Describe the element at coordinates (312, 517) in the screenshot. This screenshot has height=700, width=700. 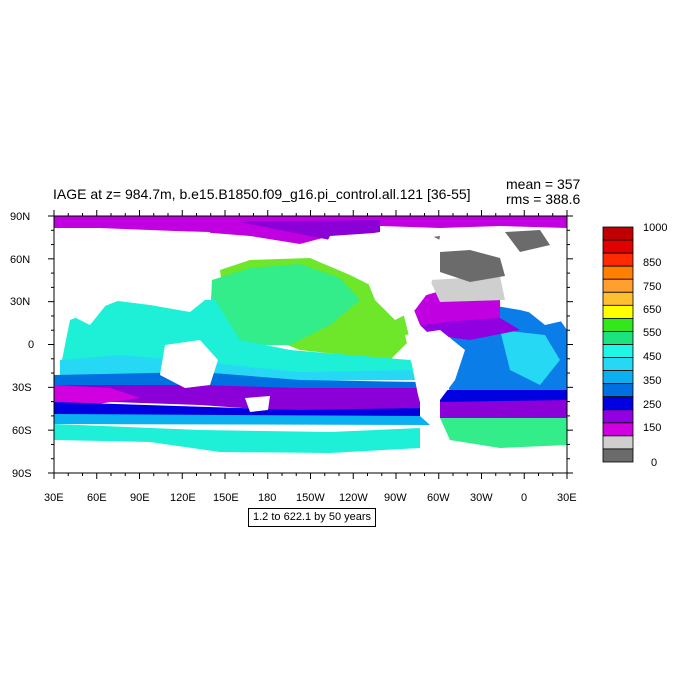
I see `contour-info-box: 1.2 to 622.1 by 50 years` at that location.